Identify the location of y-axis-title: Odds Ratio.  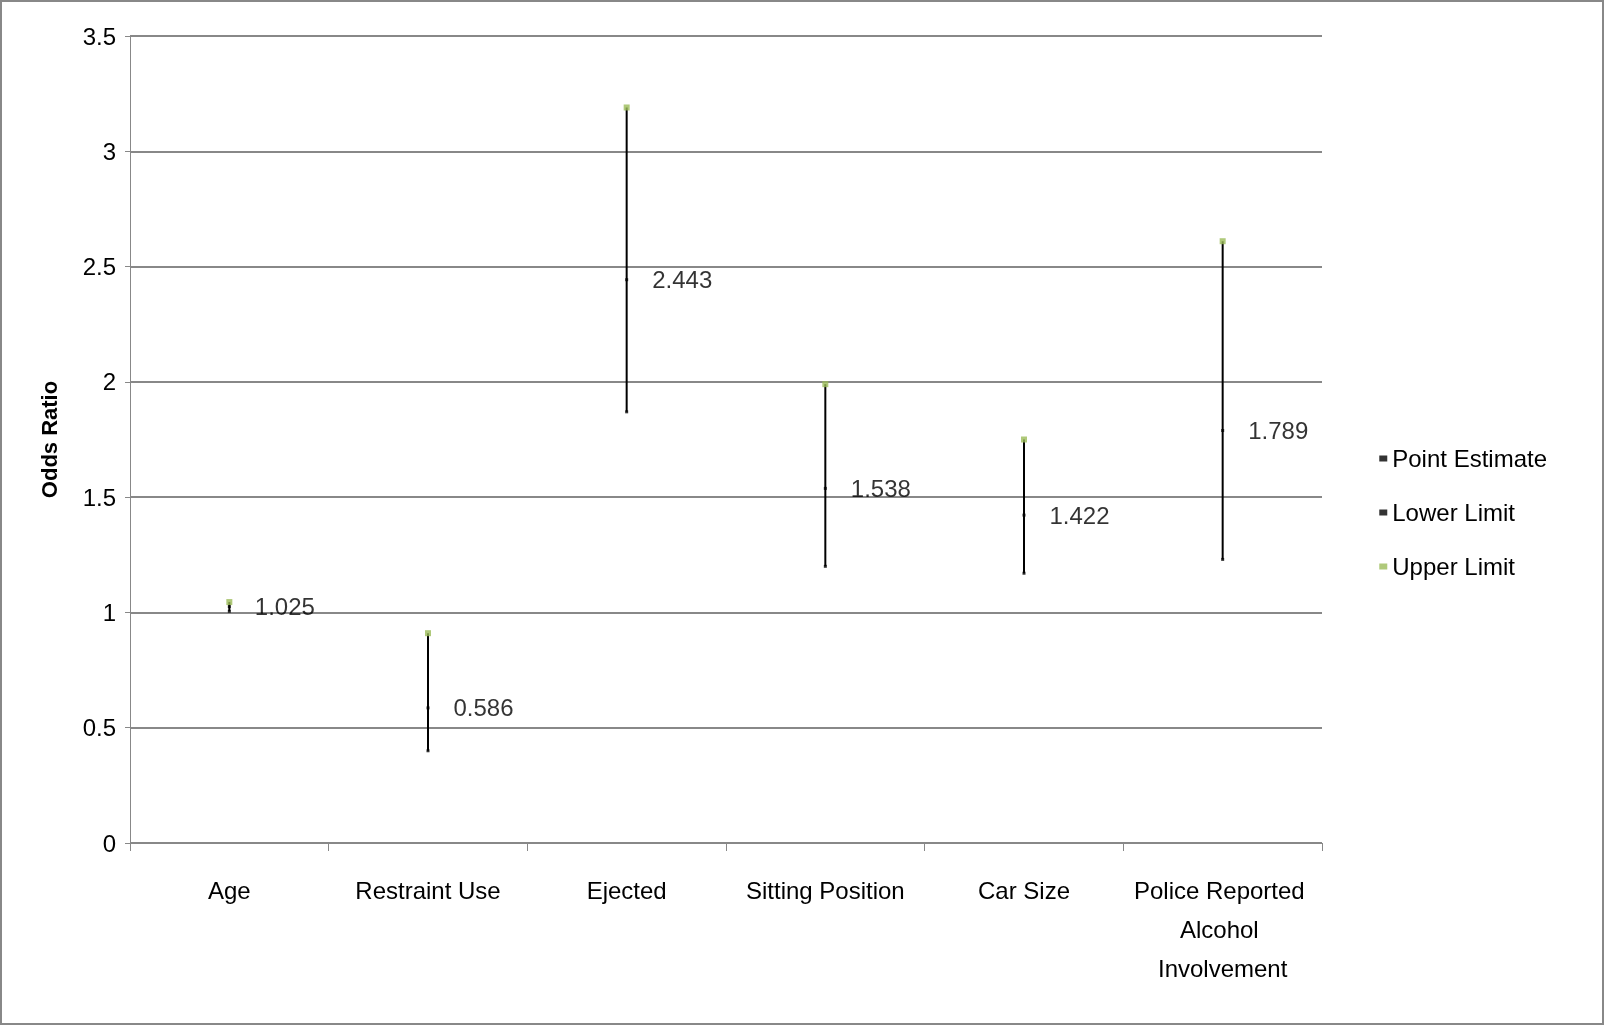
(49, 439).